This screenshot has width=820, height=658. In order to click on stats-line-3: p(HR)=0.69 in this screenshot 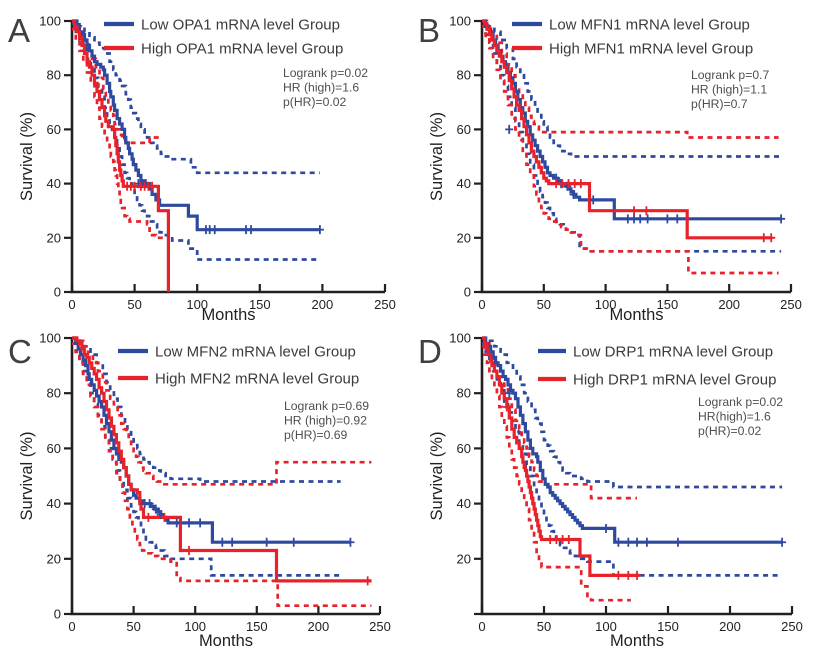, I will do `click(316, 435)`.